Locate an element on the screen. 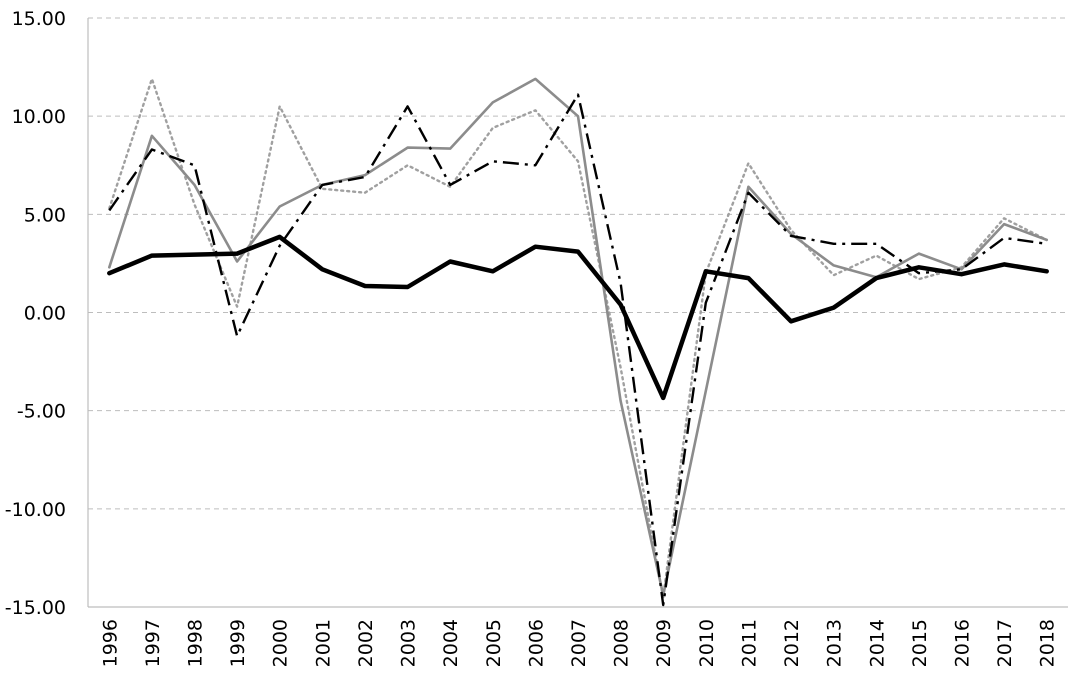 The width and height of the screenshot is (1080, 675). y-tick-label: -15.00 is located at coordinates (35, 608).